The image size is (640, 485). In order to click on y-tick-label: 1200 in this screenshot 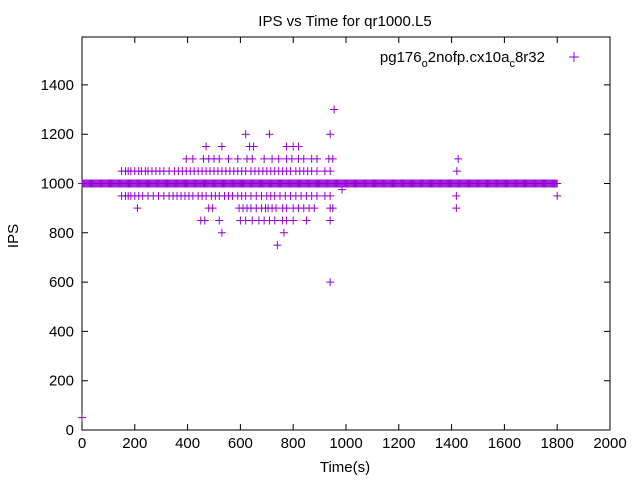, I will do `click(57, 134)`.